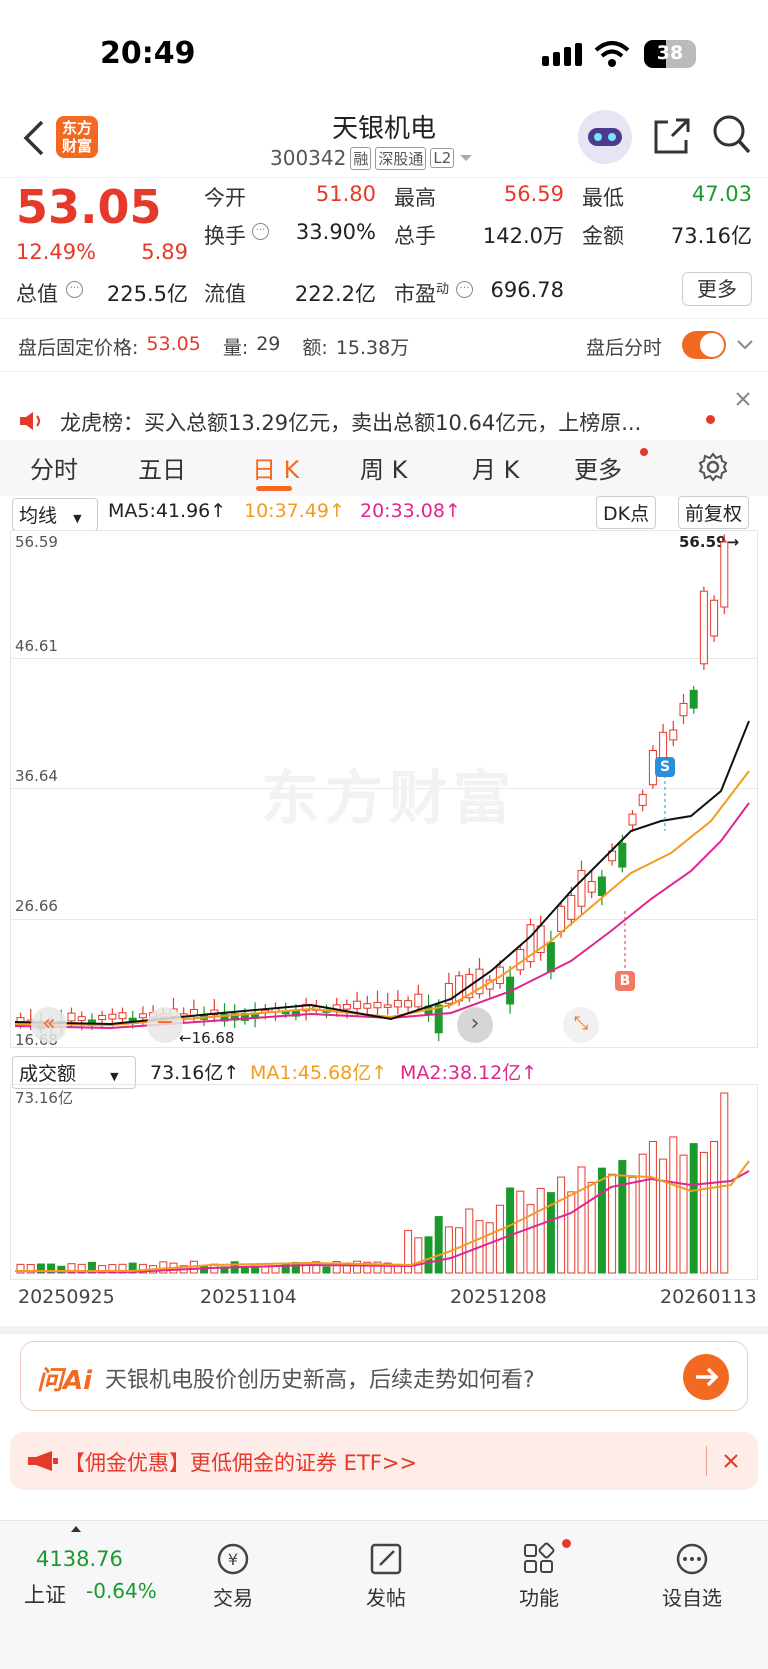 The width and height of the screenshot is (768, 1669). What do you see at coordinates (165, 1025) in the screenshot?
I see `zoom-out-icon: −` at bounding box center [165, 1025].